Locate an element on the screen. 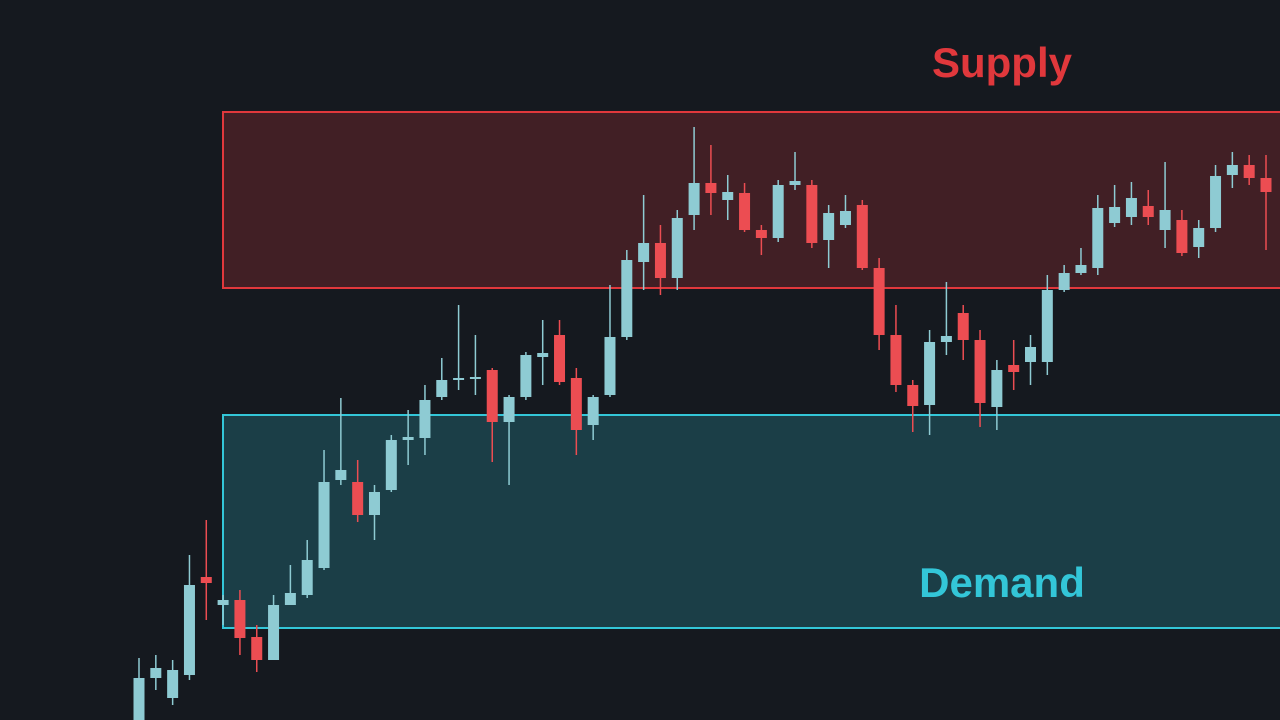 This screenshot has height=720, width=1280. zone-label: Supply is located at coordinates (1002, 62).